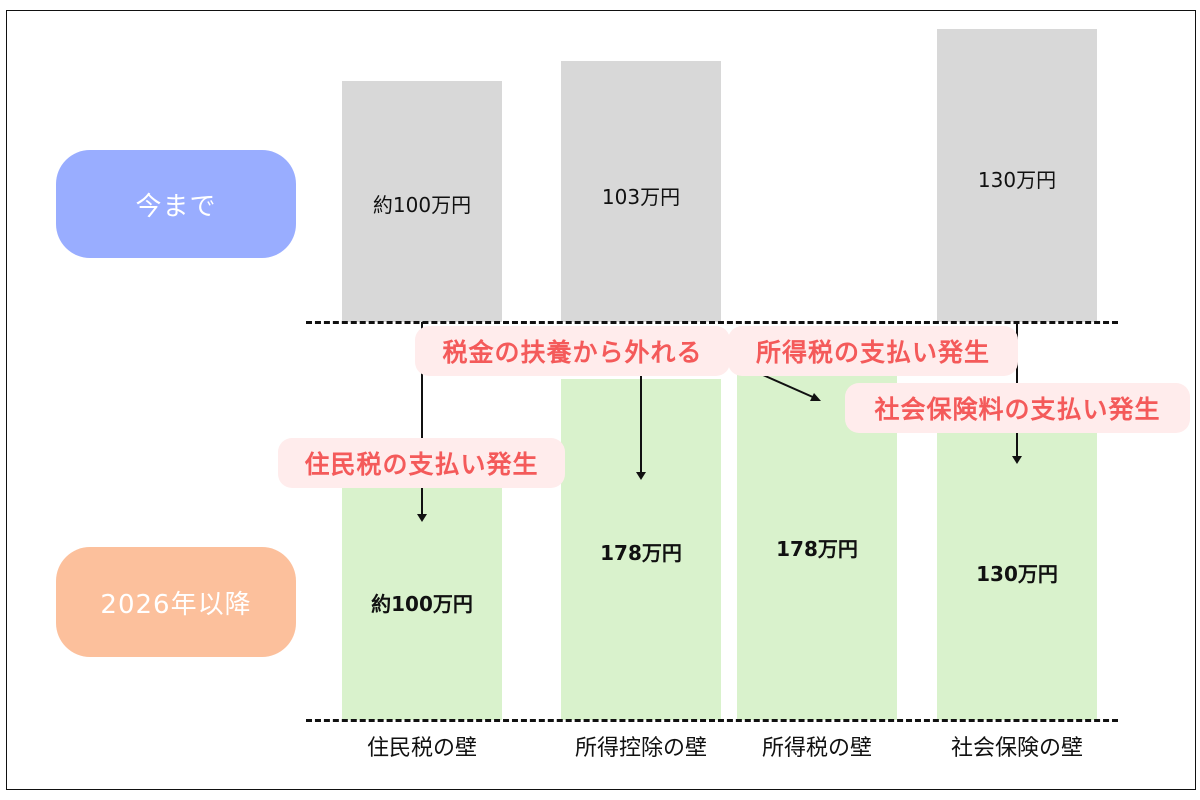 This screenshot has height=800, width=1200. What do you see at coordinates (641, 197) in the screenshot?
I see `before-value-shotoku-kojo: 103万円` at bounding box center [641, 197].